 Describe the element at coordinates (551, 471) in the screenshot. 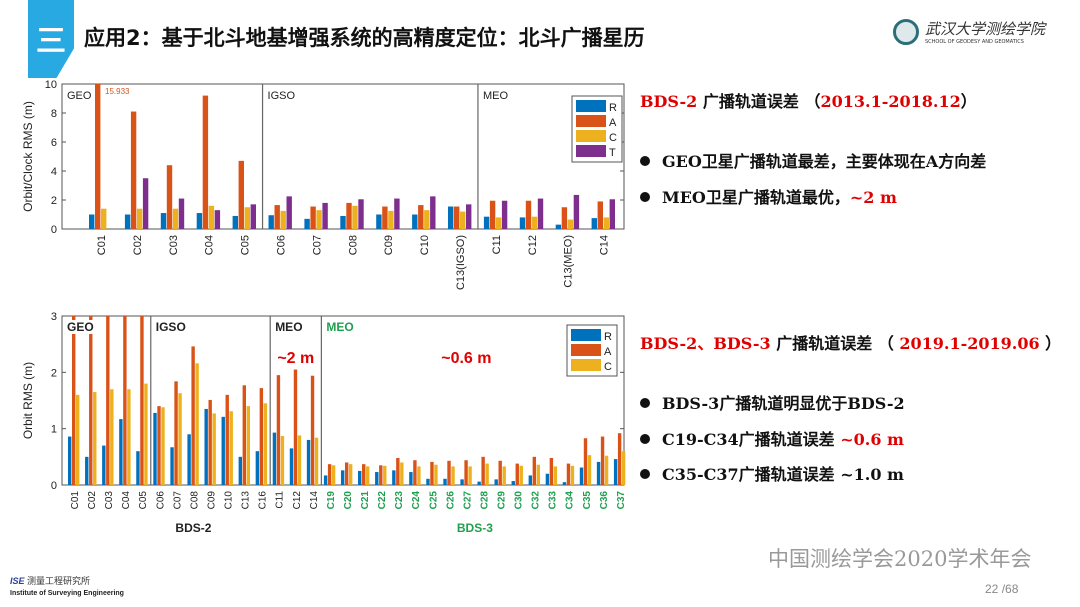

I see `bar-A-C33` at that location.